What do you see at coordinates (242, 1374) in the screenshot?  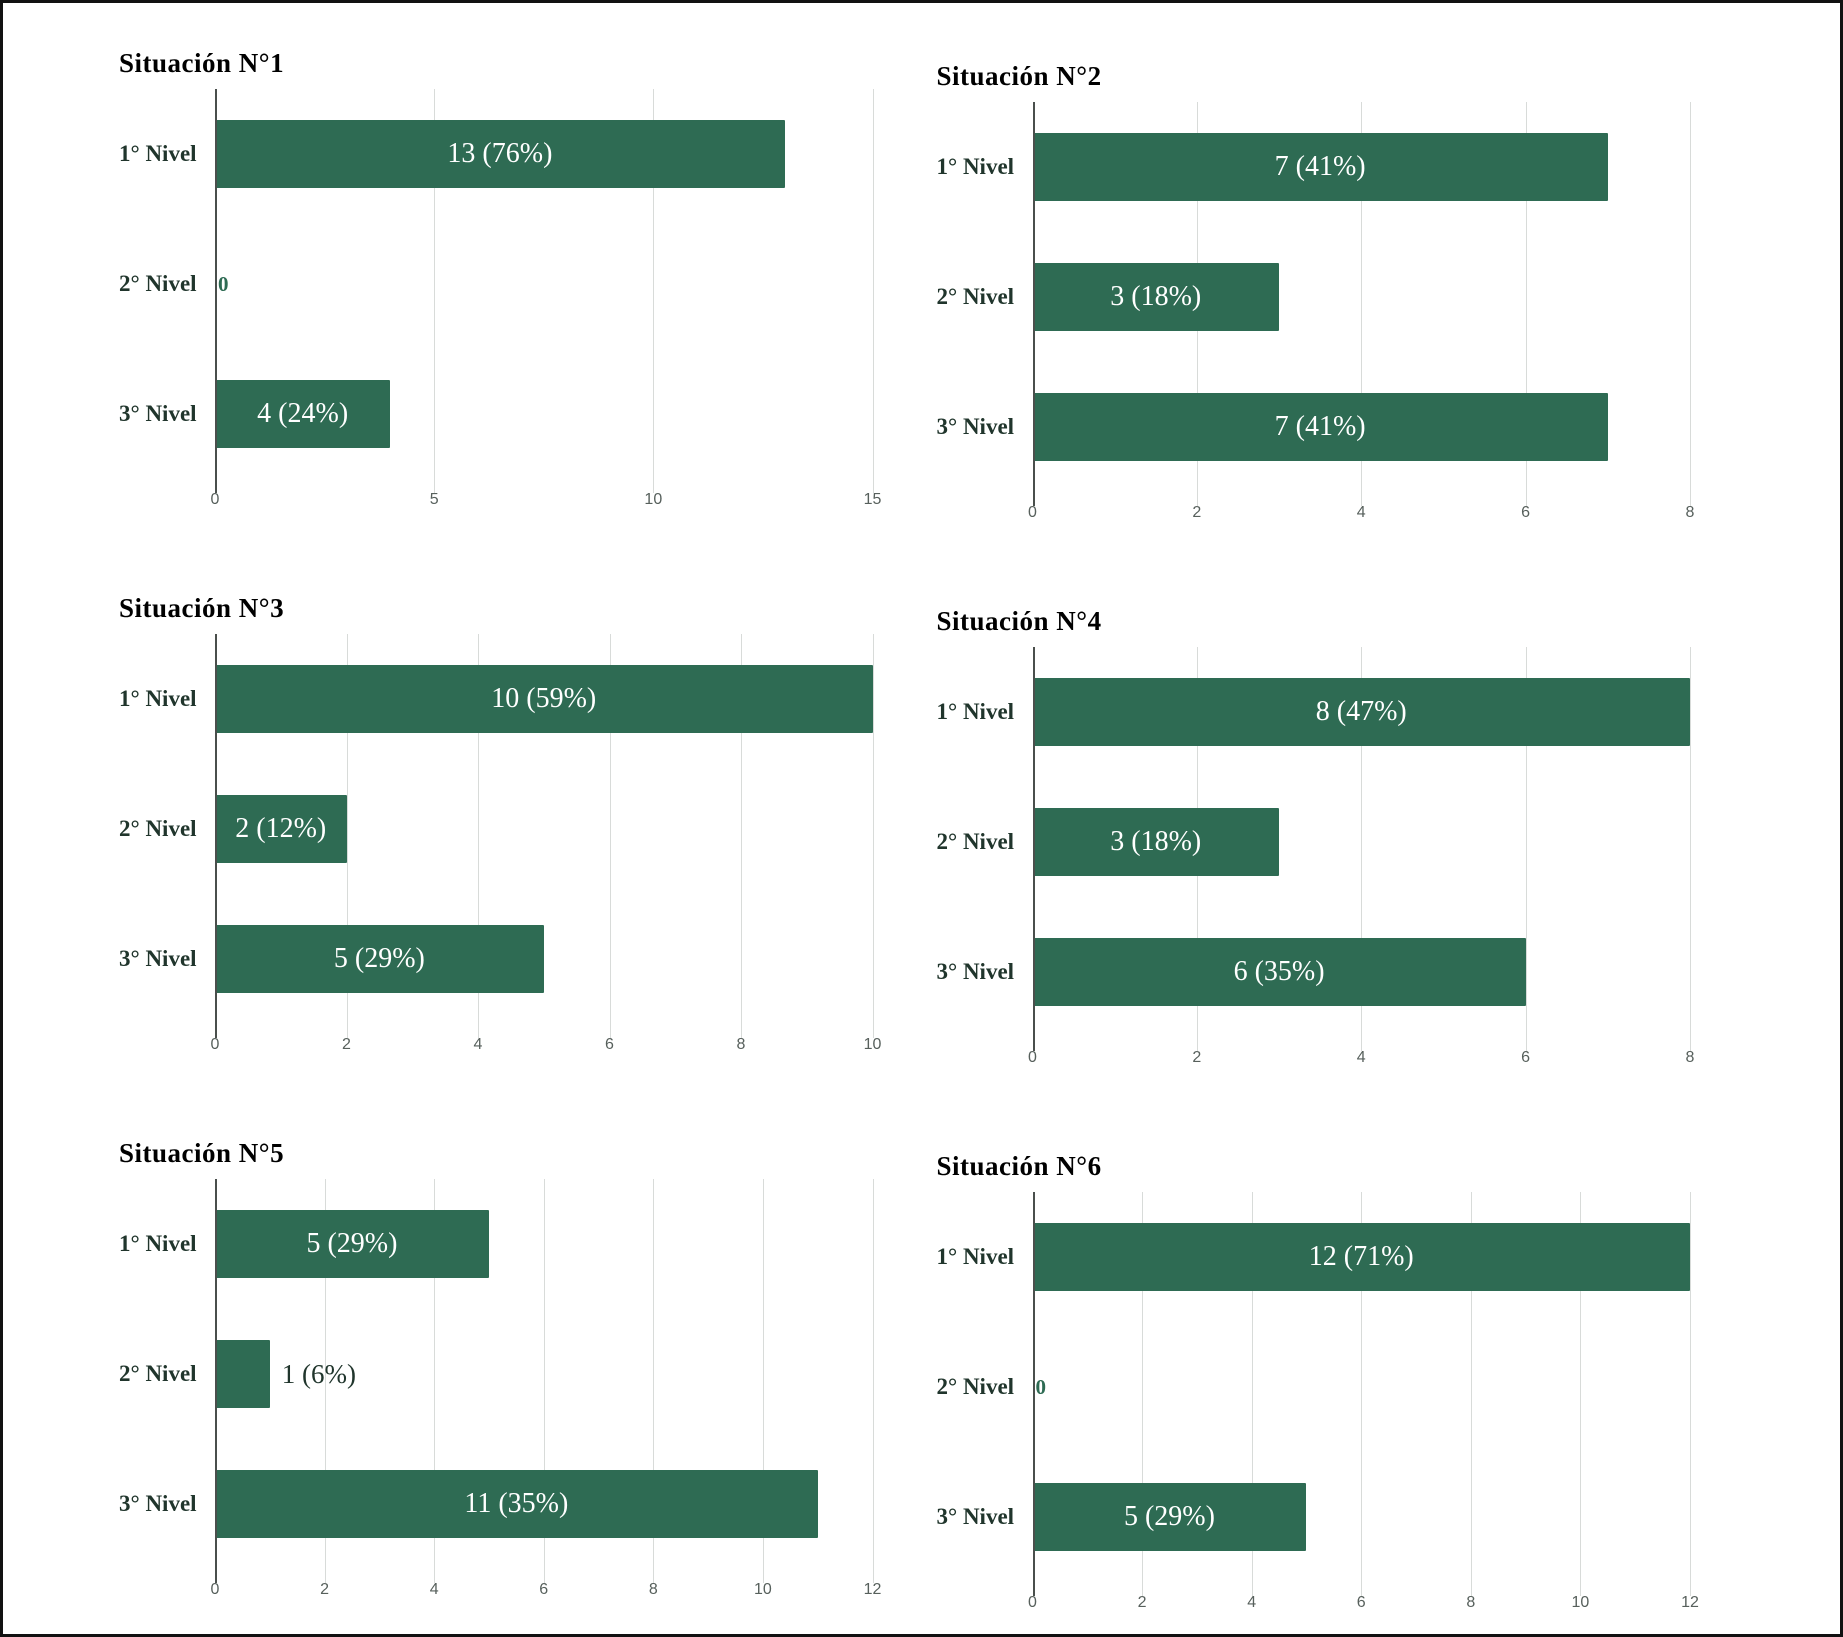 I see `bar` at bounding box center [242, 1374].